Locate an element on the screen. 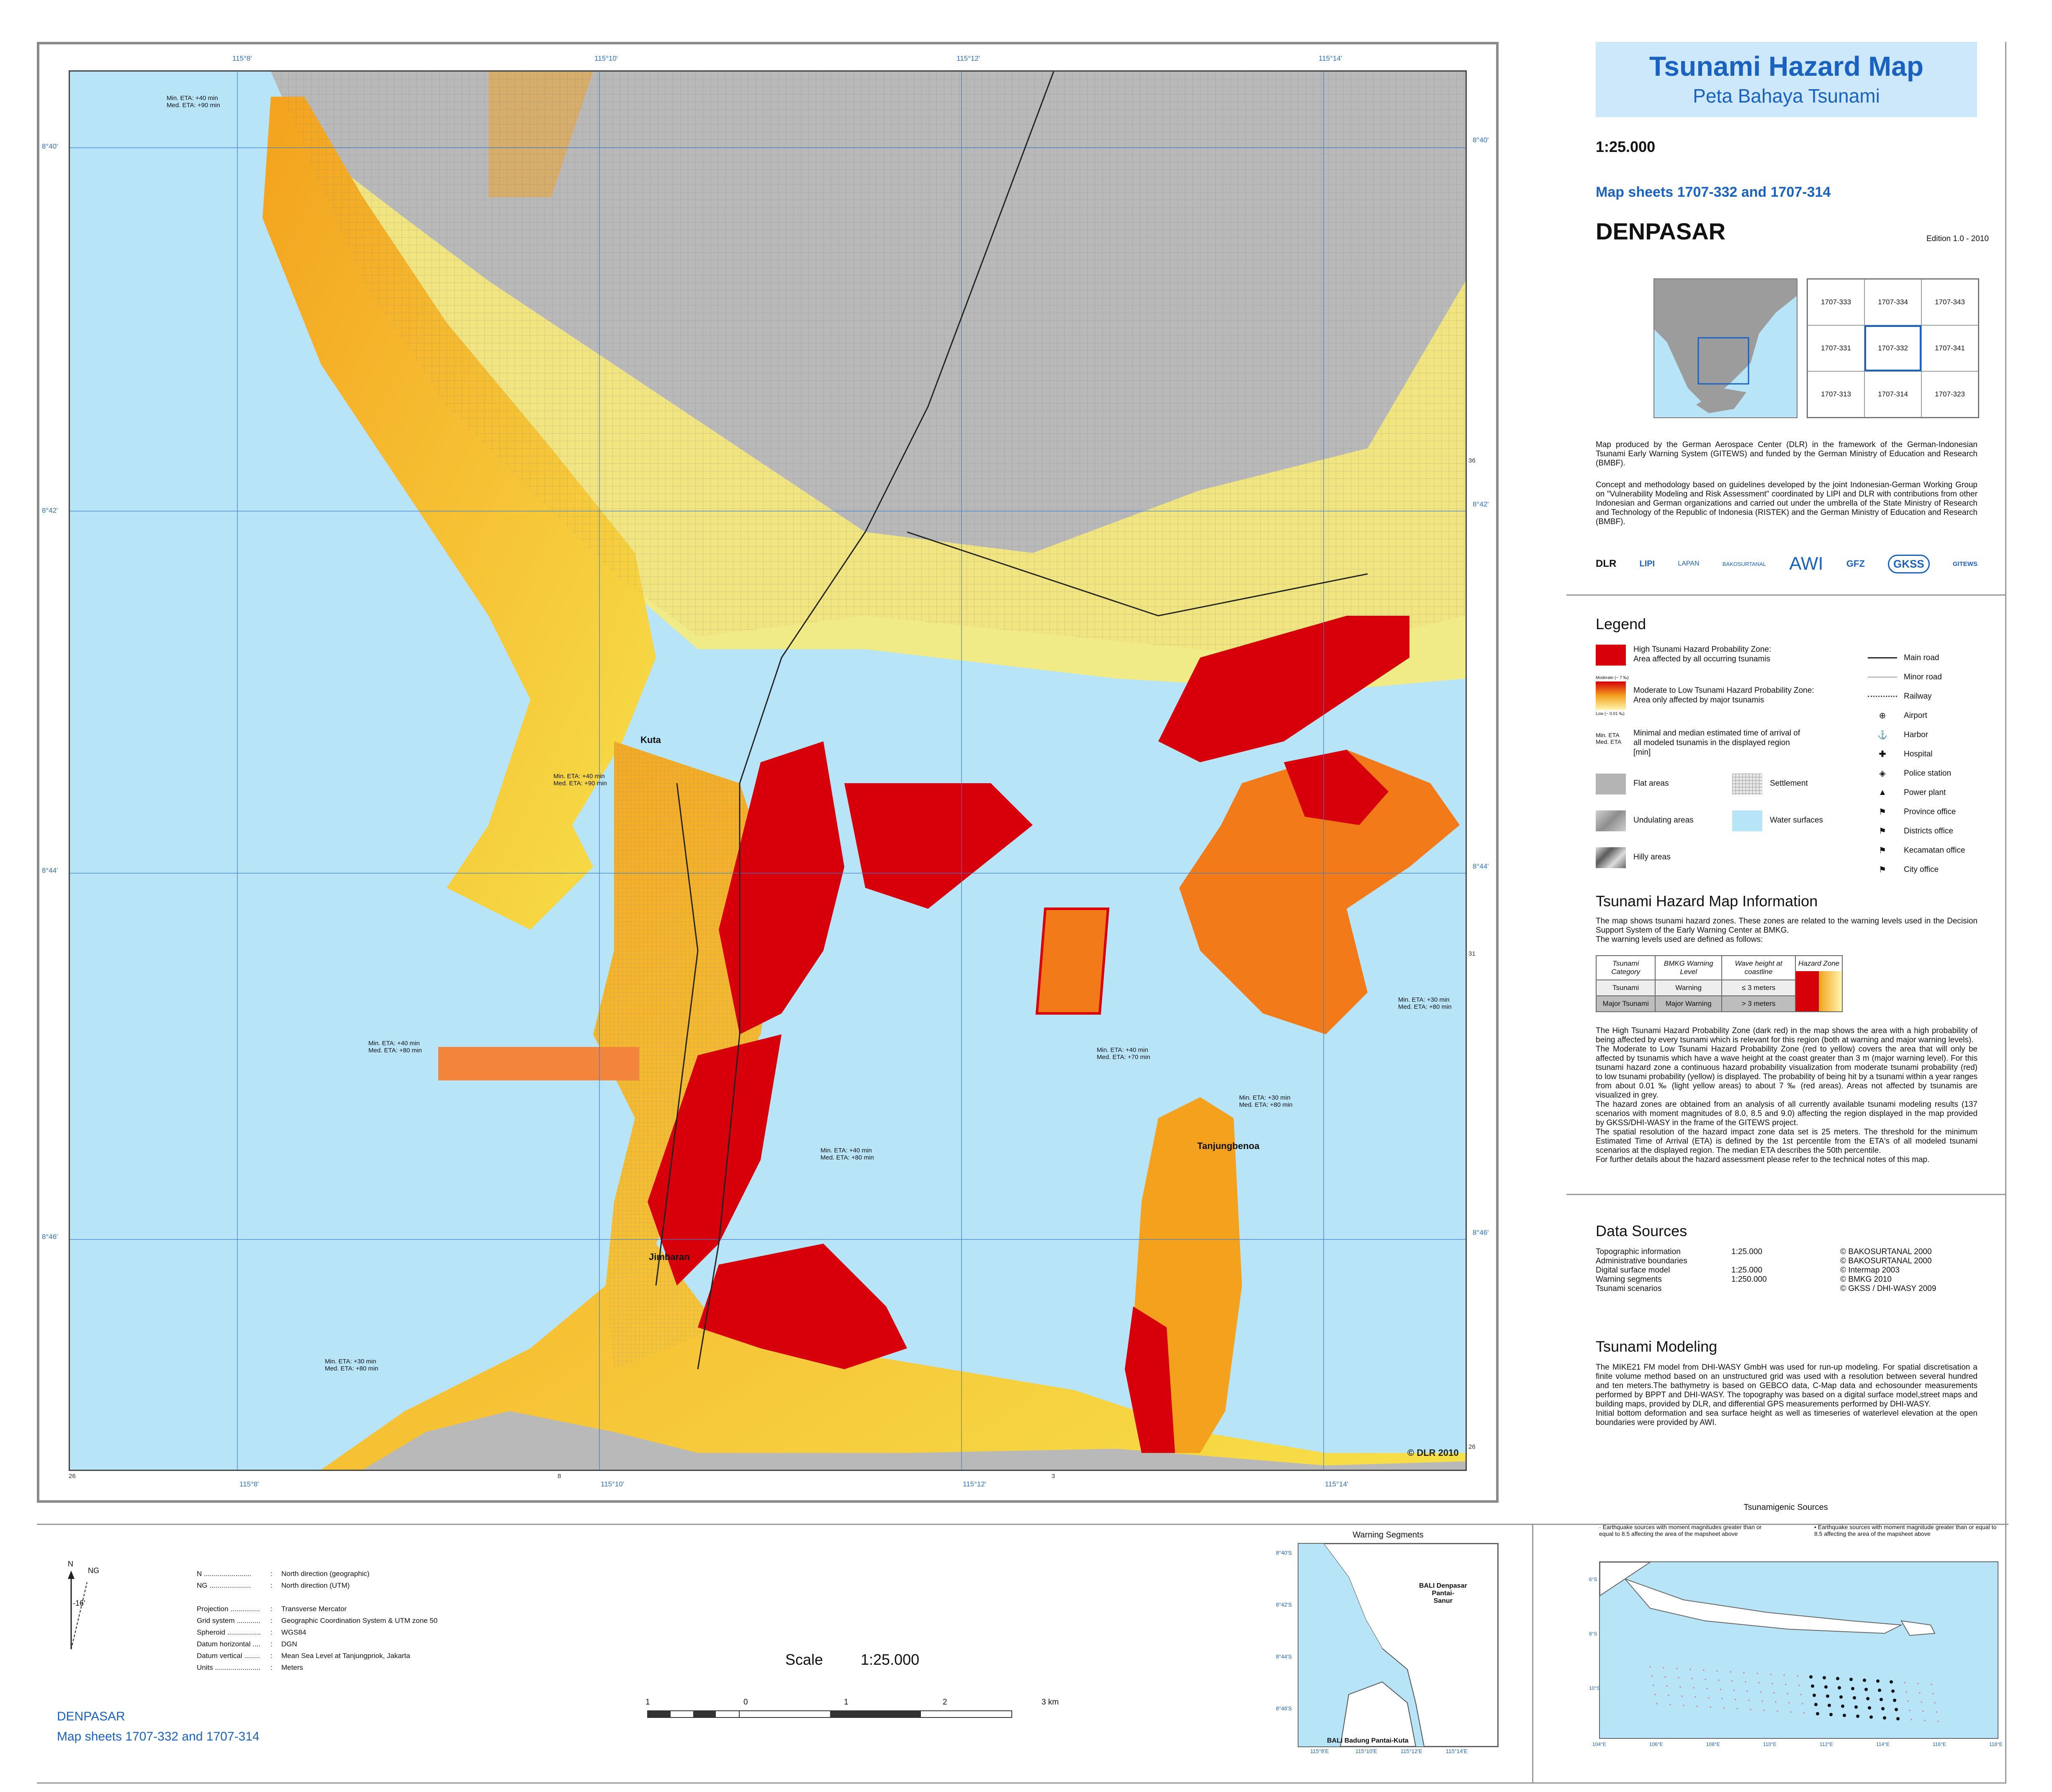 The width and height of the screenshot is (2052, 1792). data-source-name: Warning segments is located at coordinates (1629, 1279).